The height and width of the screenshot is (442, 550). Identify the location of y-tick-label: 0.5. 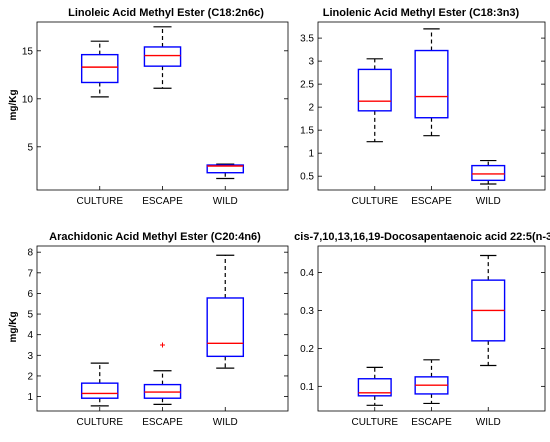
(307, 177).